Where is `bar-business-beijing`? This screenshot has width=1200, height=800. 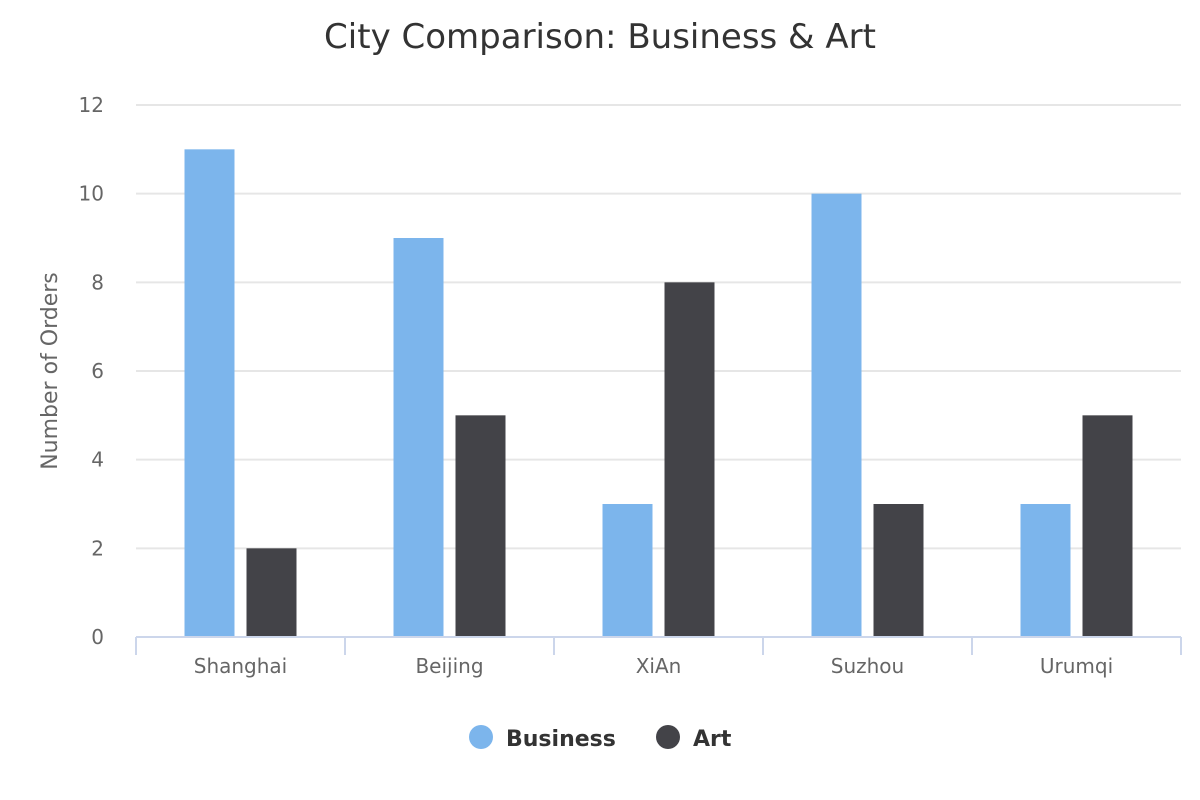
bar-business-beijing is located at coordinates (418, 437).